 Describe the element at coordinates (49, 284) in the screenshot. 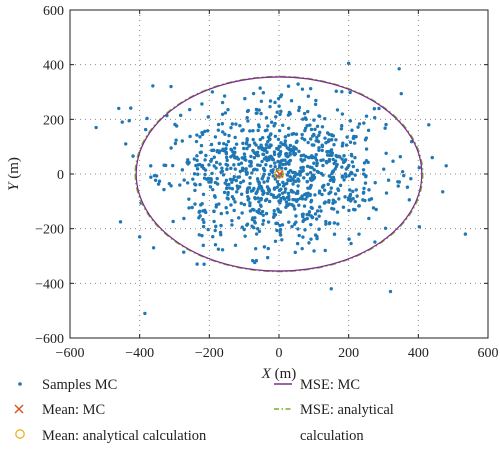

I see `y-tick-label: −400` at that location.